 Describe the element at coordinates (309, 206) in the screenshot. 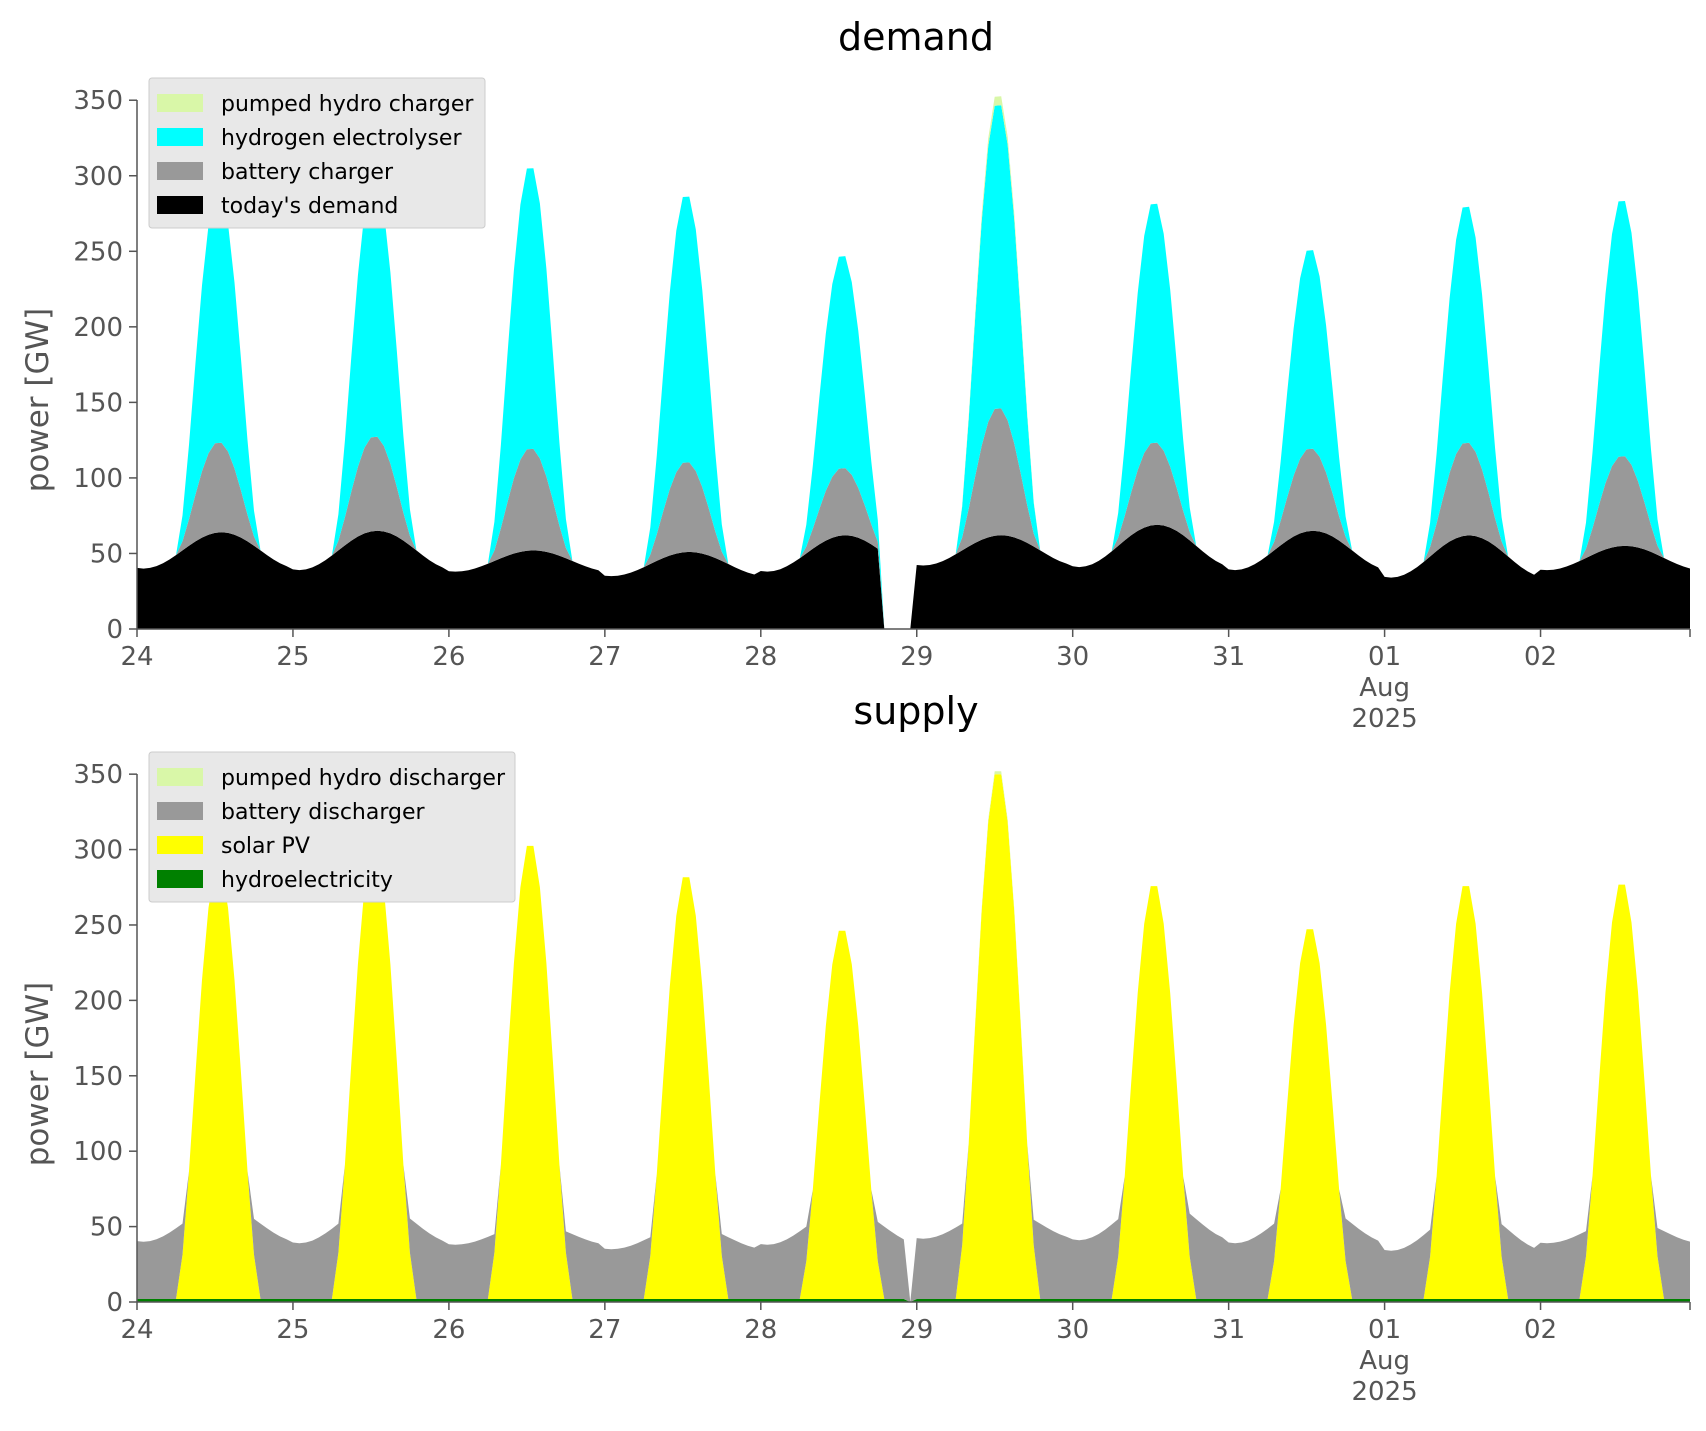

I see `legend-label-today-s-demand: today's demand` at that location.